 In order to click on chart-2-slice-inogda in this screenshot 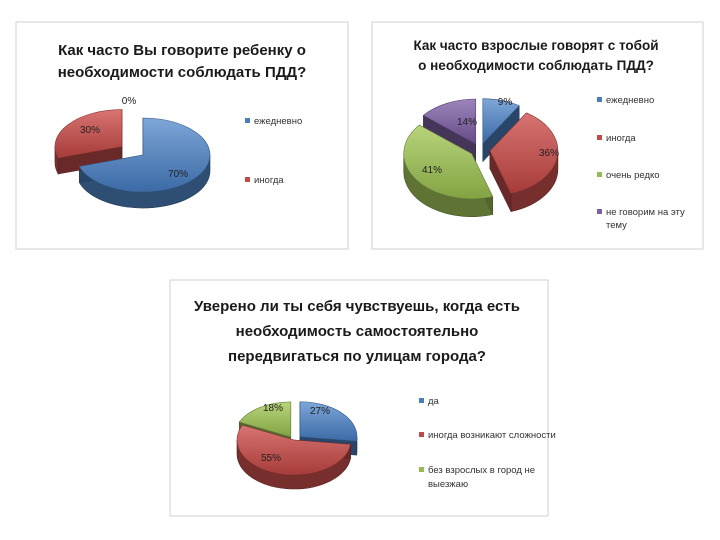, I will do `click(524, 153)`.